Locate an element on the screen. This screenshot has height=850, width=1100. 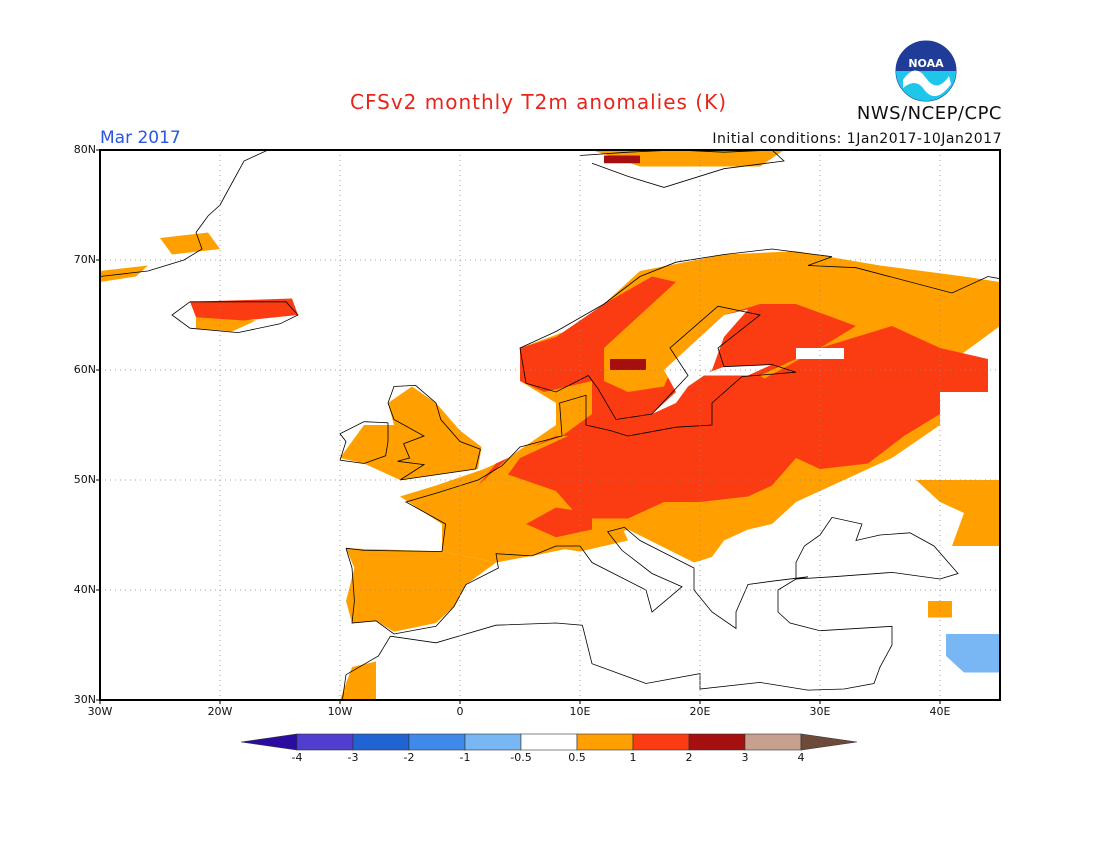
central-europe-anomaly is located at coordinates (667, 381).